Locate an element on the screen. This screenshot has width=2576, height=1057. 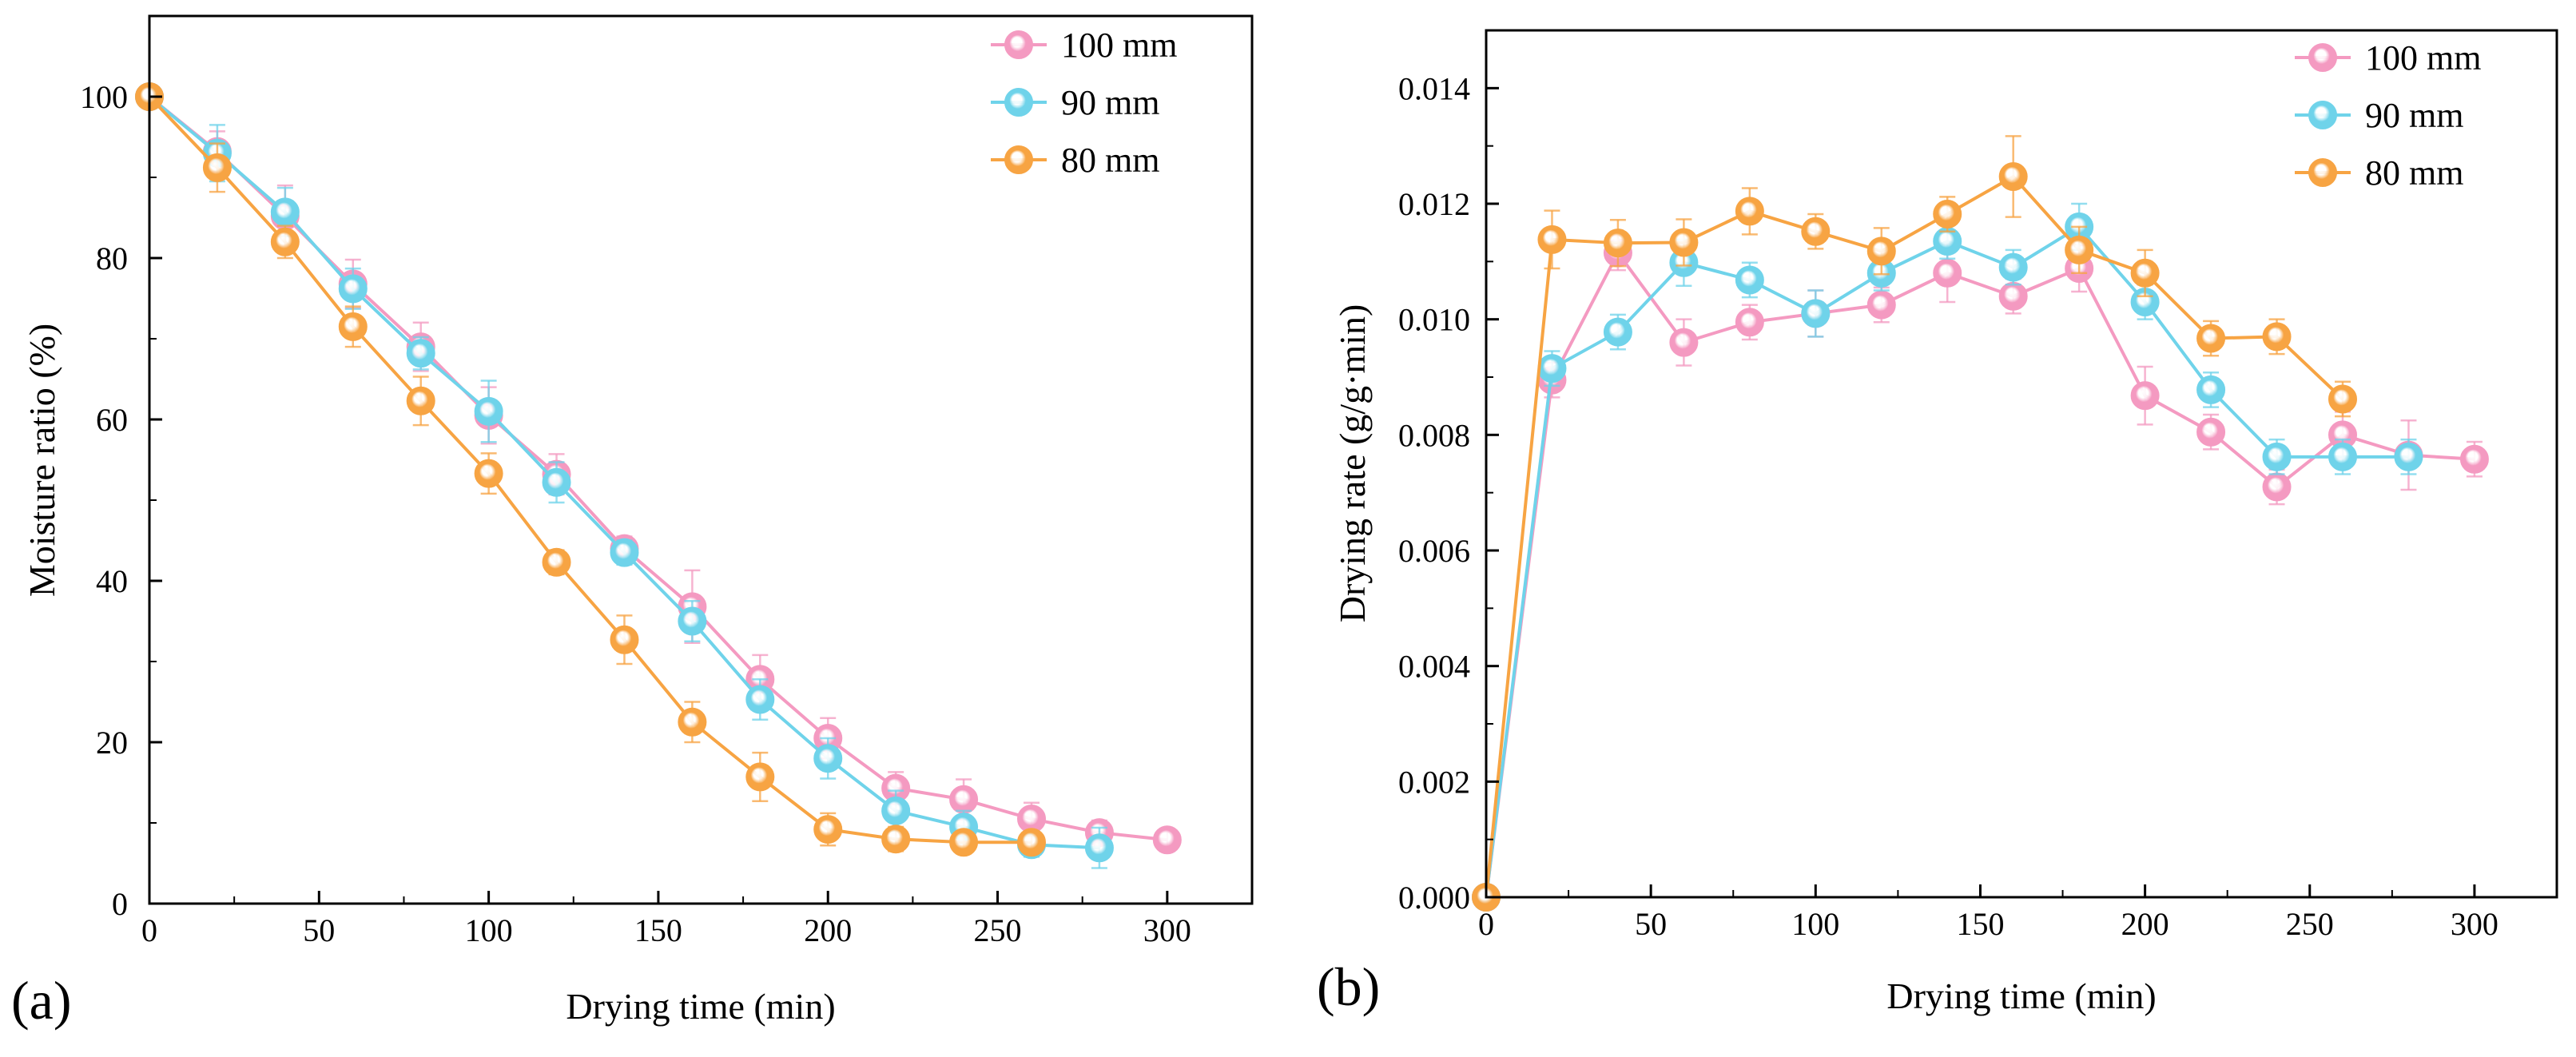
plot-a-y-axis: 0 20 40 60 80 100 is located at coordinates (121, 500).